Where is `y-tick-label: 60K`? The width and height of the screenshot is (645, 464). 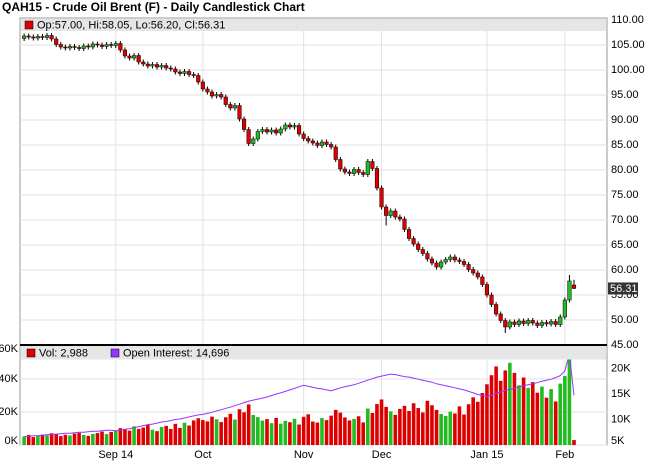 y-tick-label: 60K is located at coordinates (9, 349).